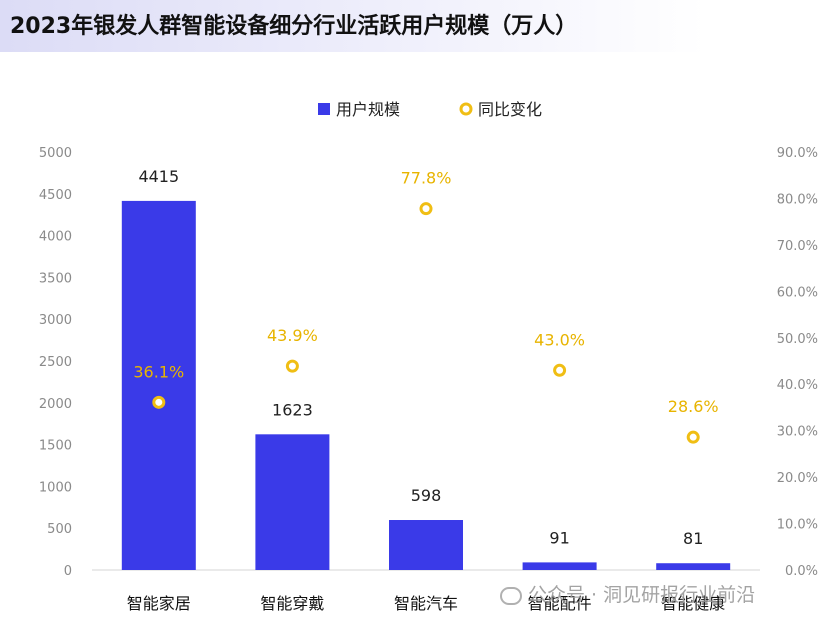 The image size is (830, 624). What do you see at coordinates (294, 26) in the screenshot?
I see `chart-title: 2023年银发人群智能设备细分行业活跃用户规模（万人）` at bounding box center [294, 26].